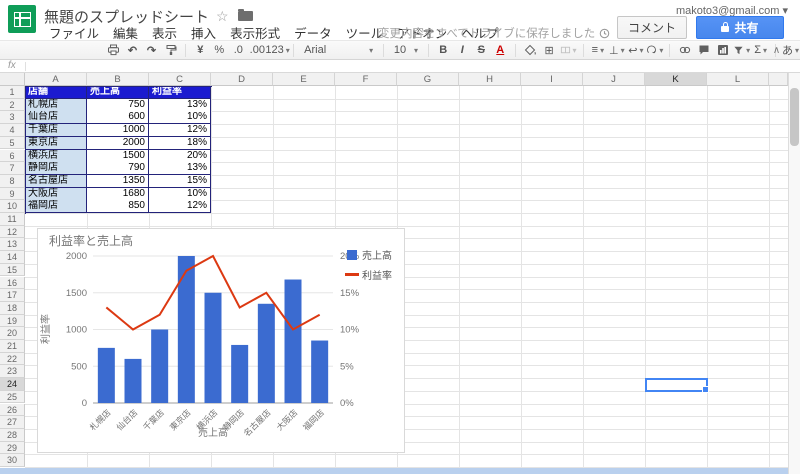 This screenshot has height=474, width=800. I want to click on row-header-22: 22, so click(12, 359).